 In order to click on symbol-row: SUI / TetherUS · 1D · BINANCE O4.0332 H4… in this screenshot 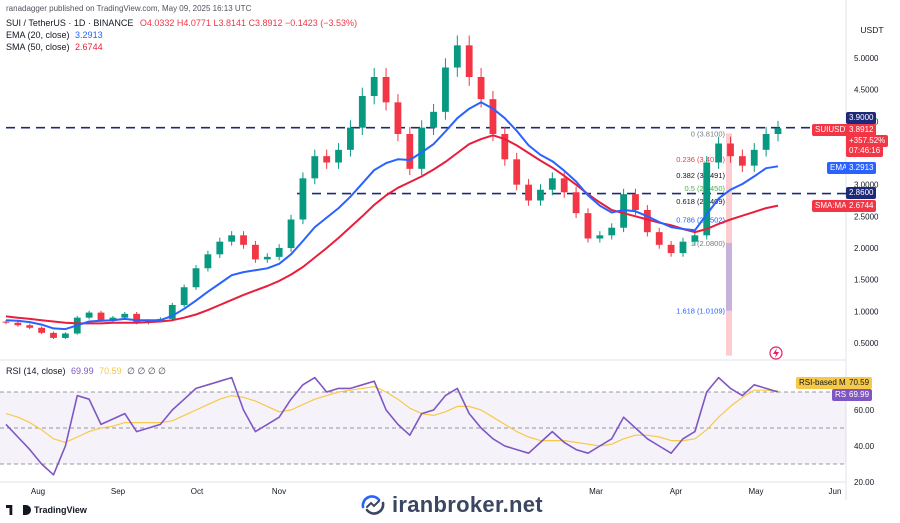, I will do `click(181, 23)`.